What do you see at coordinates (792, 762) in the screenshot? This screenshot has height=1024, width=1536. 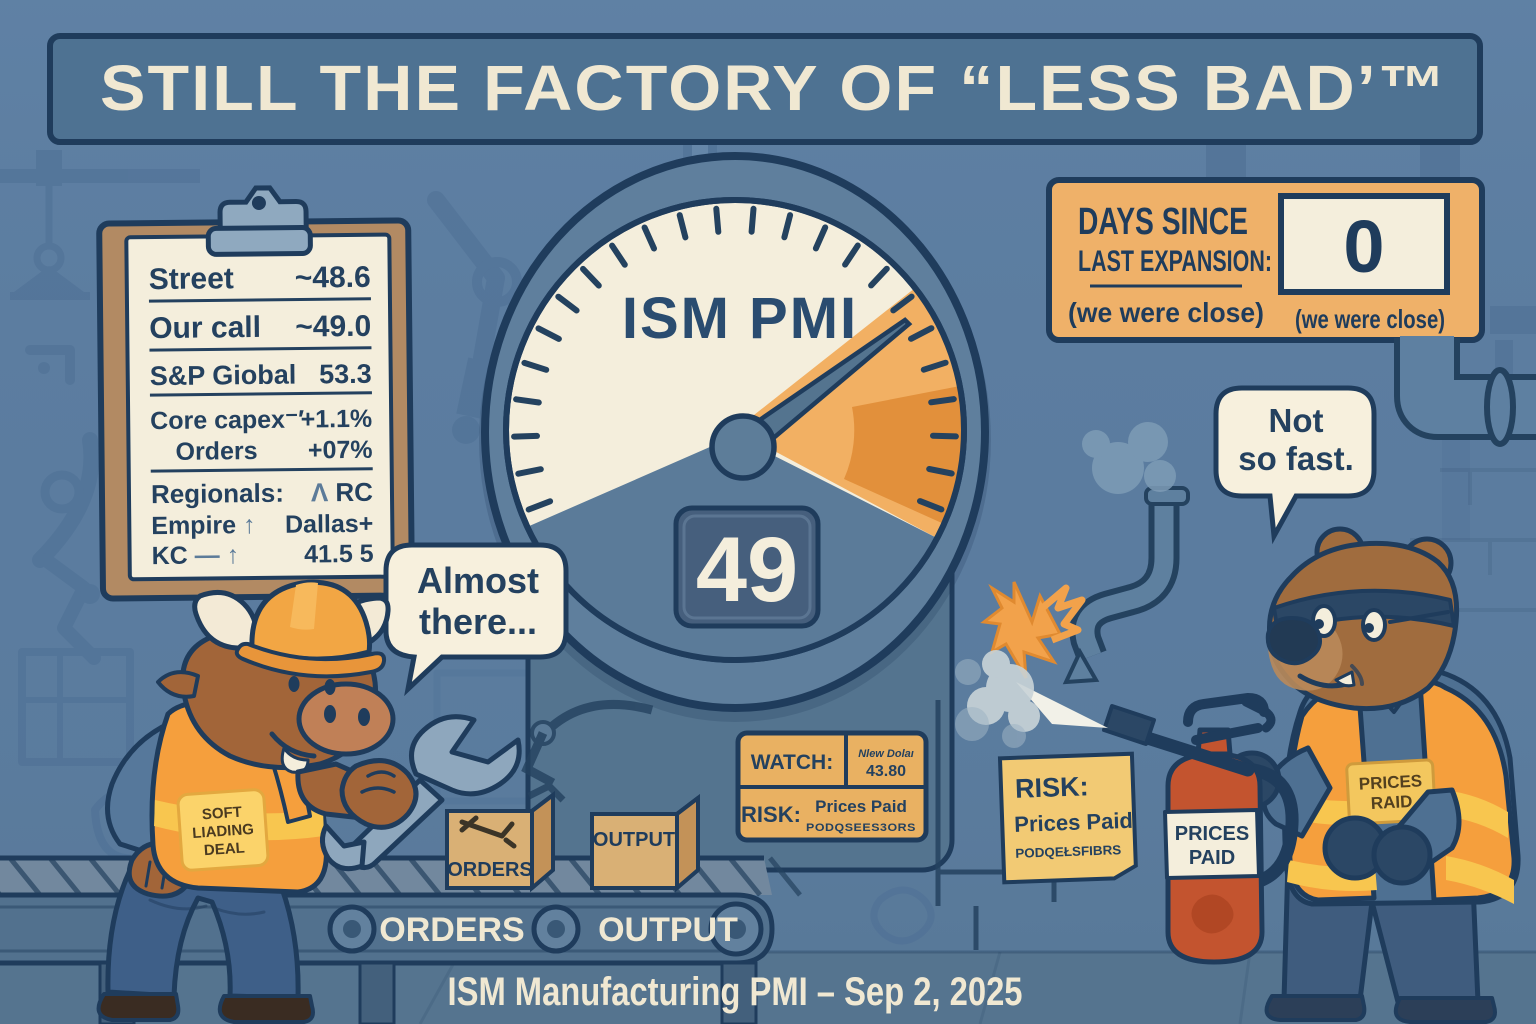 I see `svg-text: WATCH:` at bounding box center [792, 762].